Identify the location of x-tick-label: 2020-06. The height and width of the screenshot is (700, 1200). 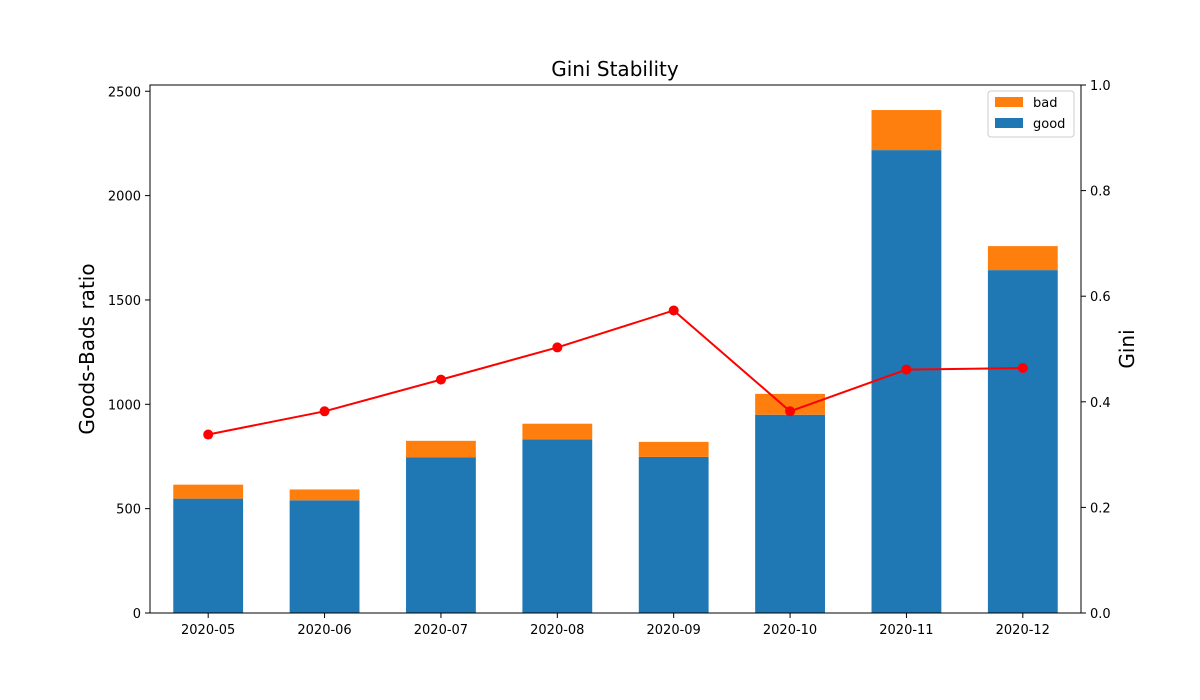
(324, 630).